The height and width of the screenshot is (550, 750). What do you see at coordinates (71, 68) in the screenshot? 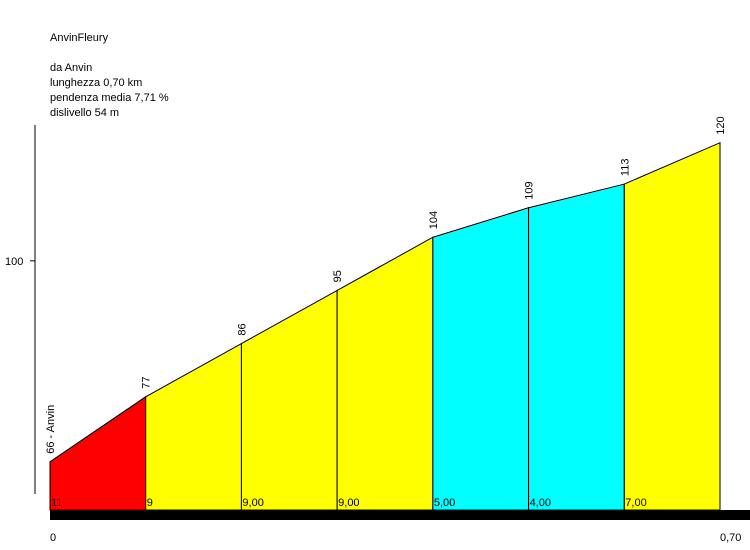
I see `info-line: da Anvin` at bounding box center [71, 68].